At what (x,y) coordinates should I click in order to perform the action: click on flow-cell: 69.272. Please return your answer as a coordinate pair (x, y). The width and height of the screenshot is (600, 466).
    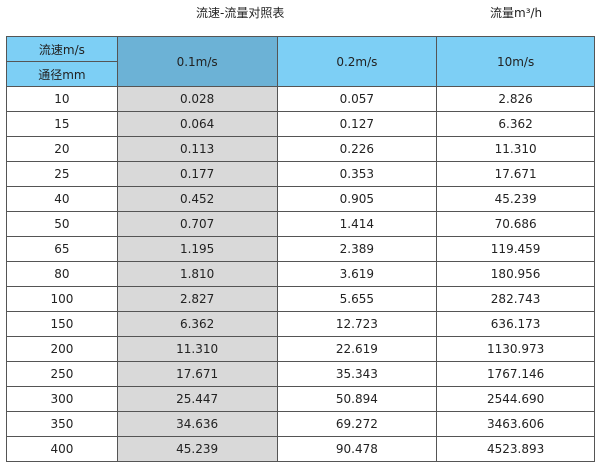
    Looking at the image, I should click on (357, 424).